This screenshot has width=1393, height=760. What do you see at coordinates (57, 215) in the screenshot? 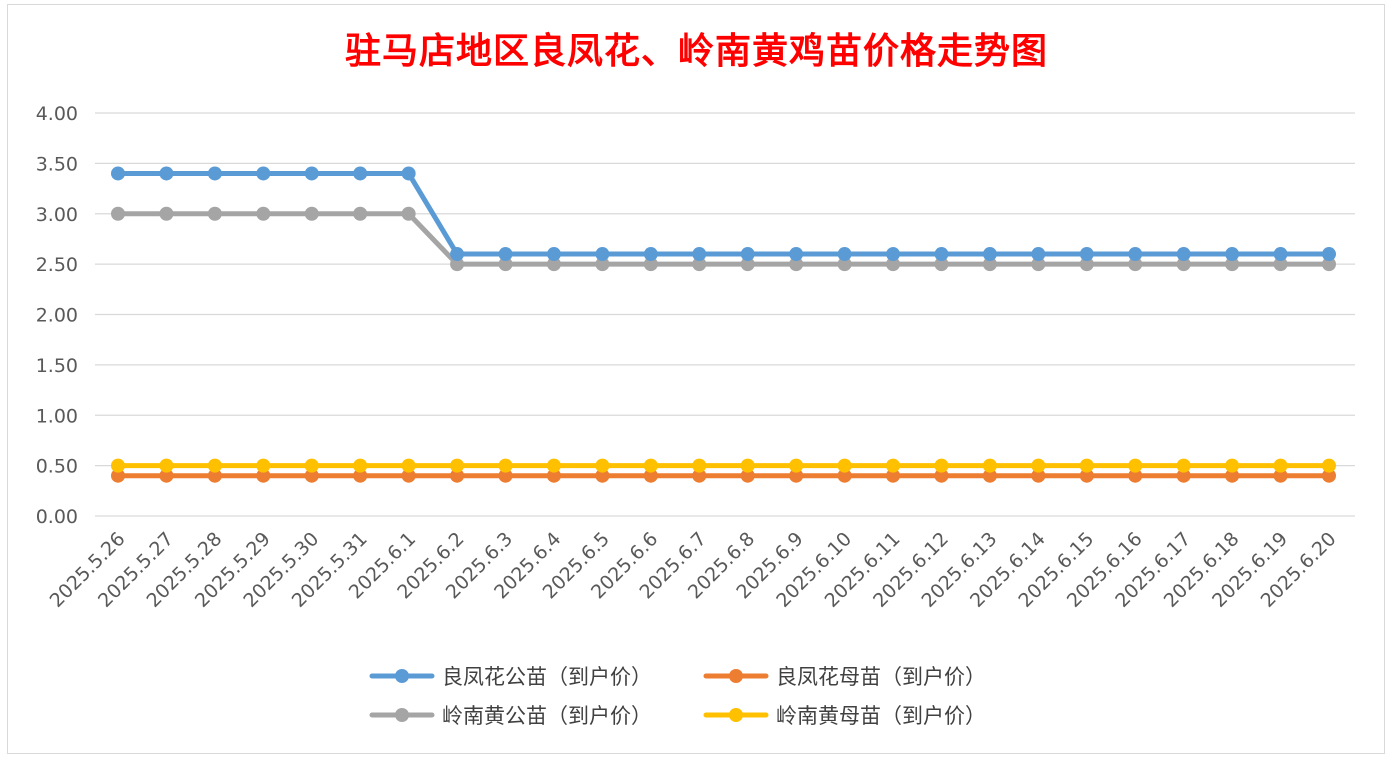
I see `y-tick-label: 3.00` at bounding box center [57, 215].